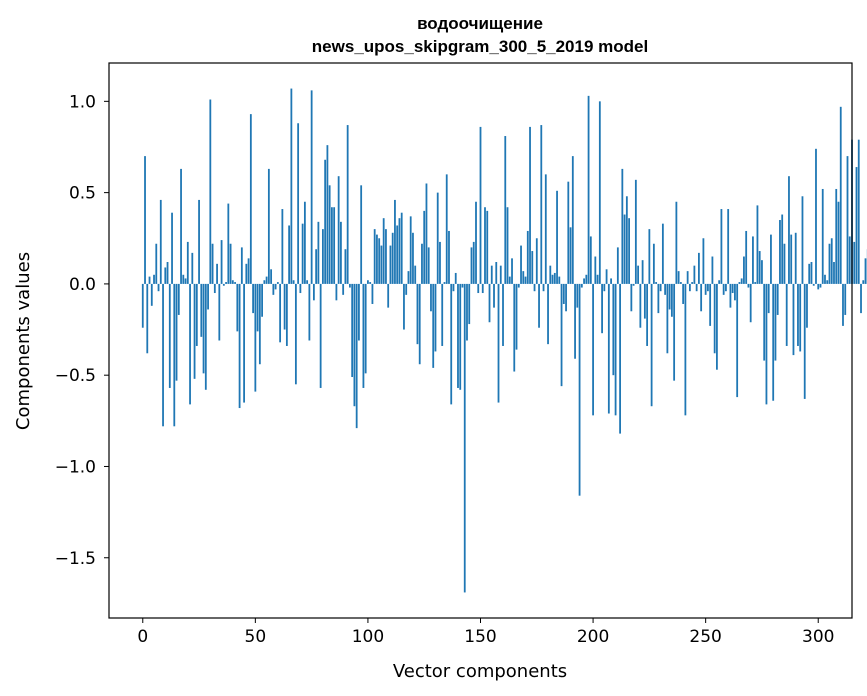 This screenshot has height=696, width=867. I want to click on x-tick-label: 250, so click(705, 637).